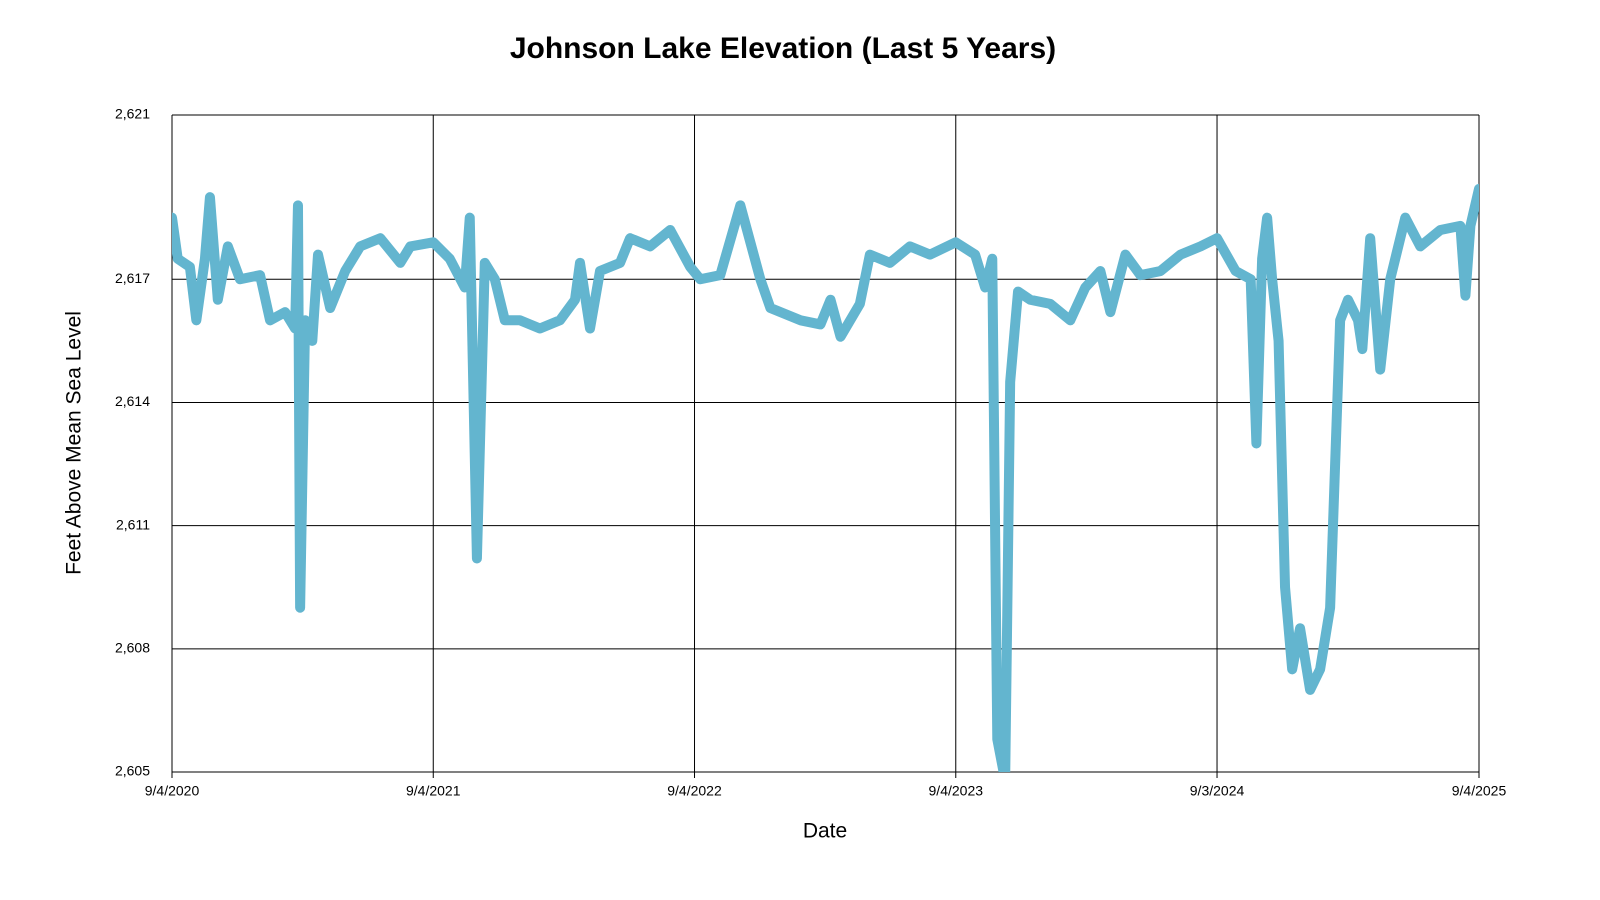 The height and width of the screenshot is (900, 1600). What do you see at coordinates (172, 791) in the screenshot?
I see `x-tick-label: 9/4/2020` at bounding box center [172, 791].